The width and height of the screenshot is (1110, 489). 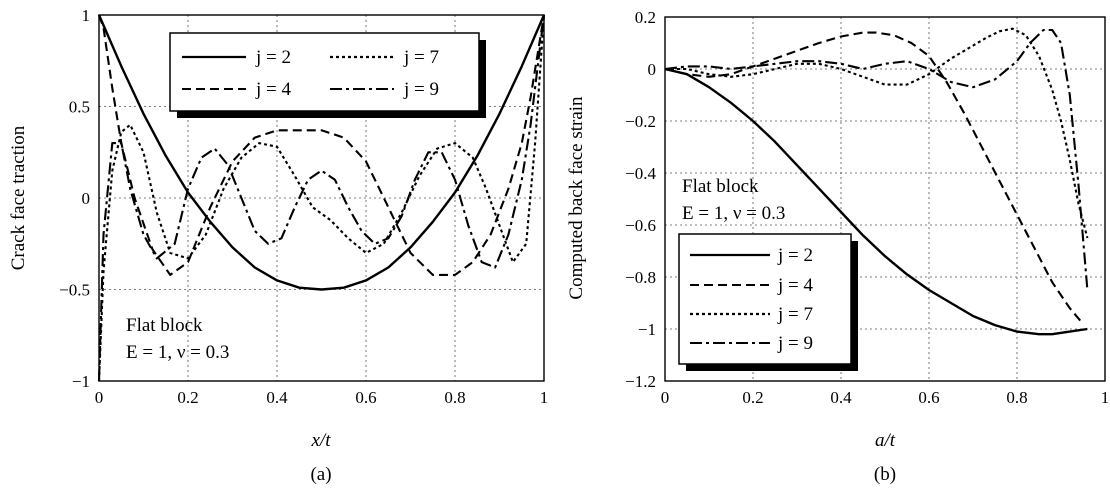 What do you see at coordinates (885, 440) in the screenshot?
I see `x-axis-label-b: a/t` at bounding box center [885, 440].